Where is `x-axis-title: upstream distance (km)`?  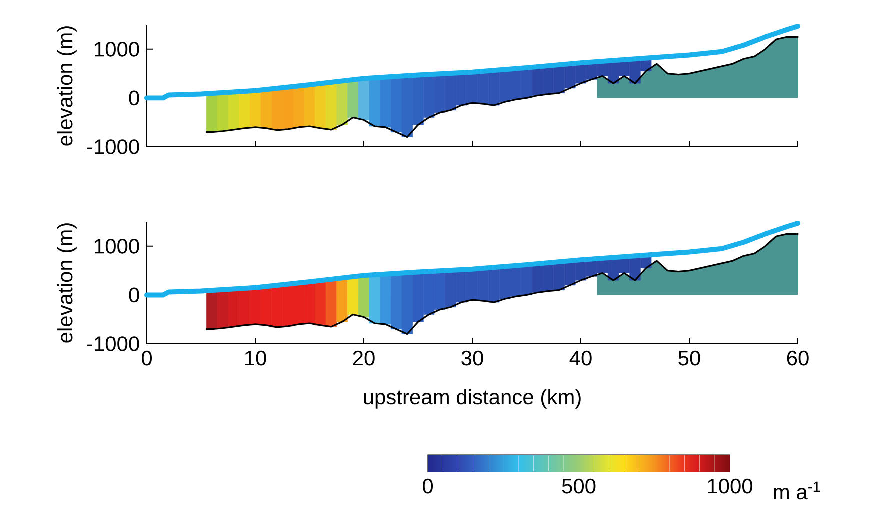 x-axis-title: upstream distance (km) is located at coordinates (472, 399).